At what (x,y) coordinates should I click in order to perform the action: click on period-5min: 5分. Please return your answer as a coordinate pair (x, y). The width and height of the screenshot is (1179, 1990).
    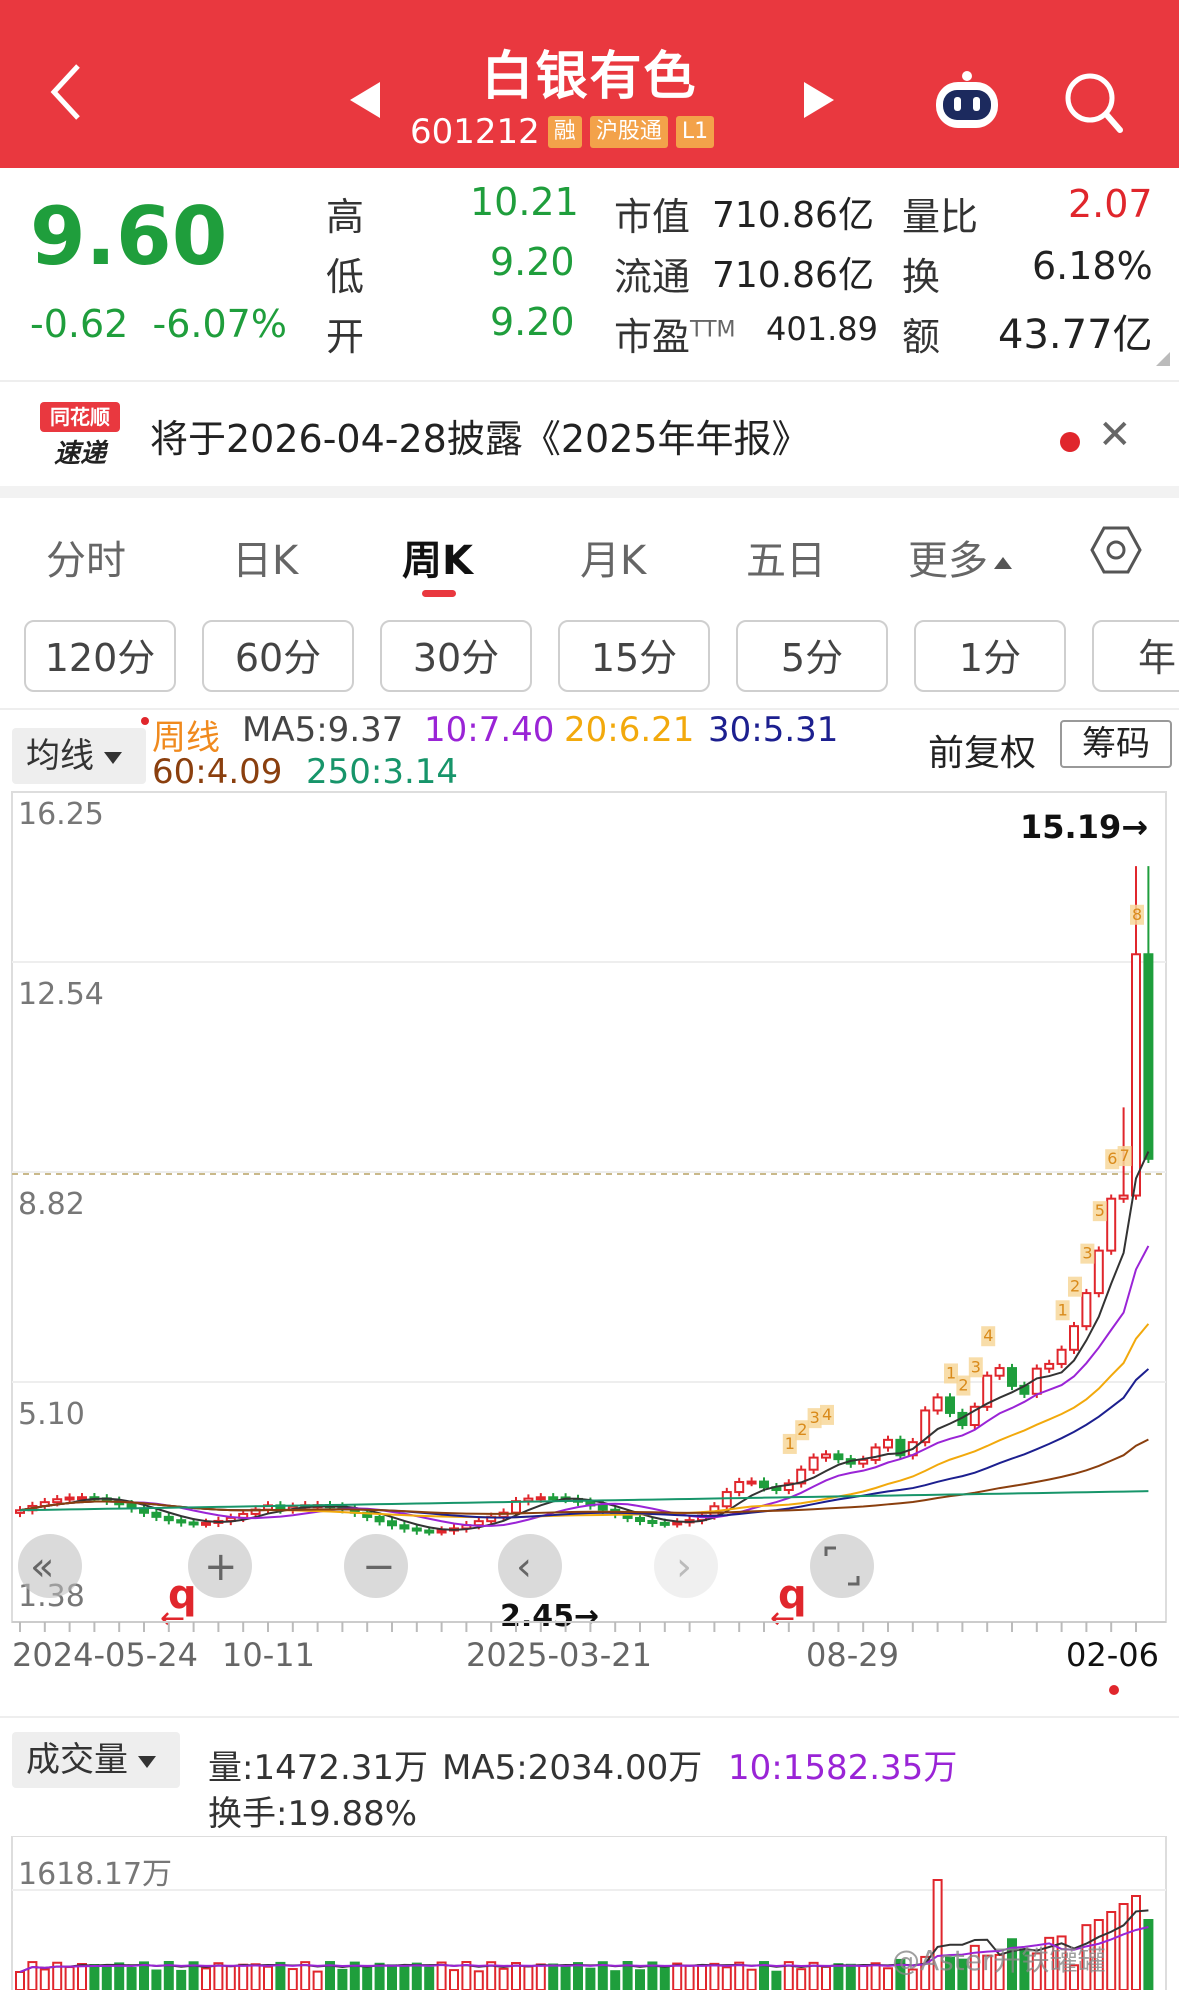
    Looking at the image, I should click on (812, 656).